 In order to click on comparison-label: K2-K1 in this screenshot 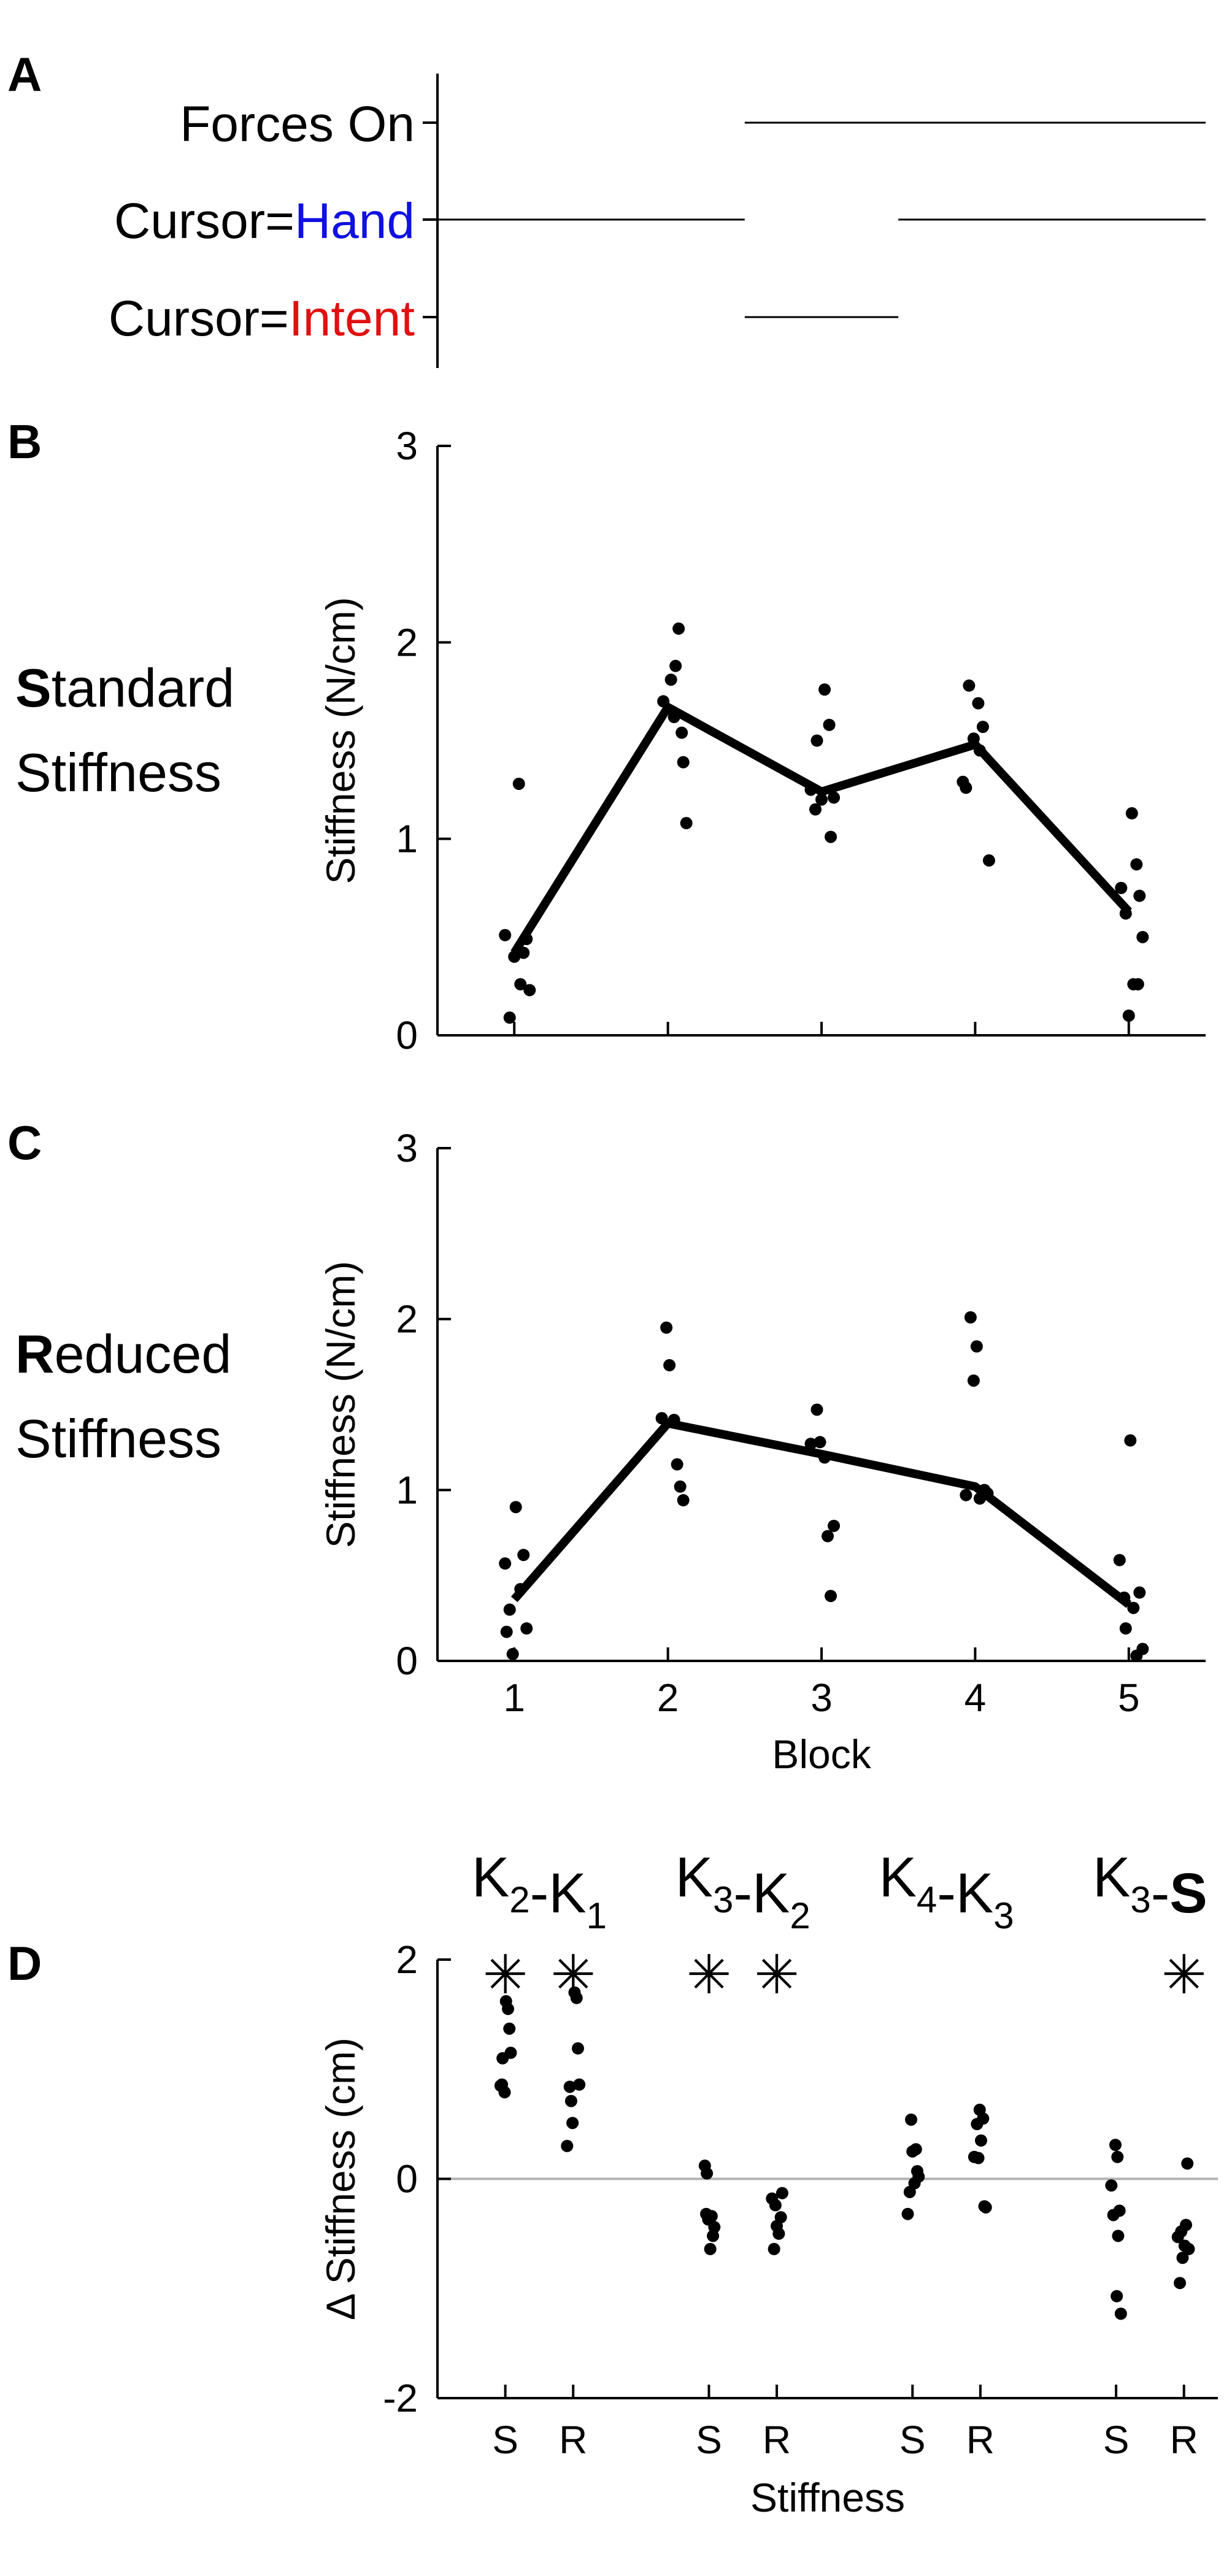, I will do `click(539, 1891)`.